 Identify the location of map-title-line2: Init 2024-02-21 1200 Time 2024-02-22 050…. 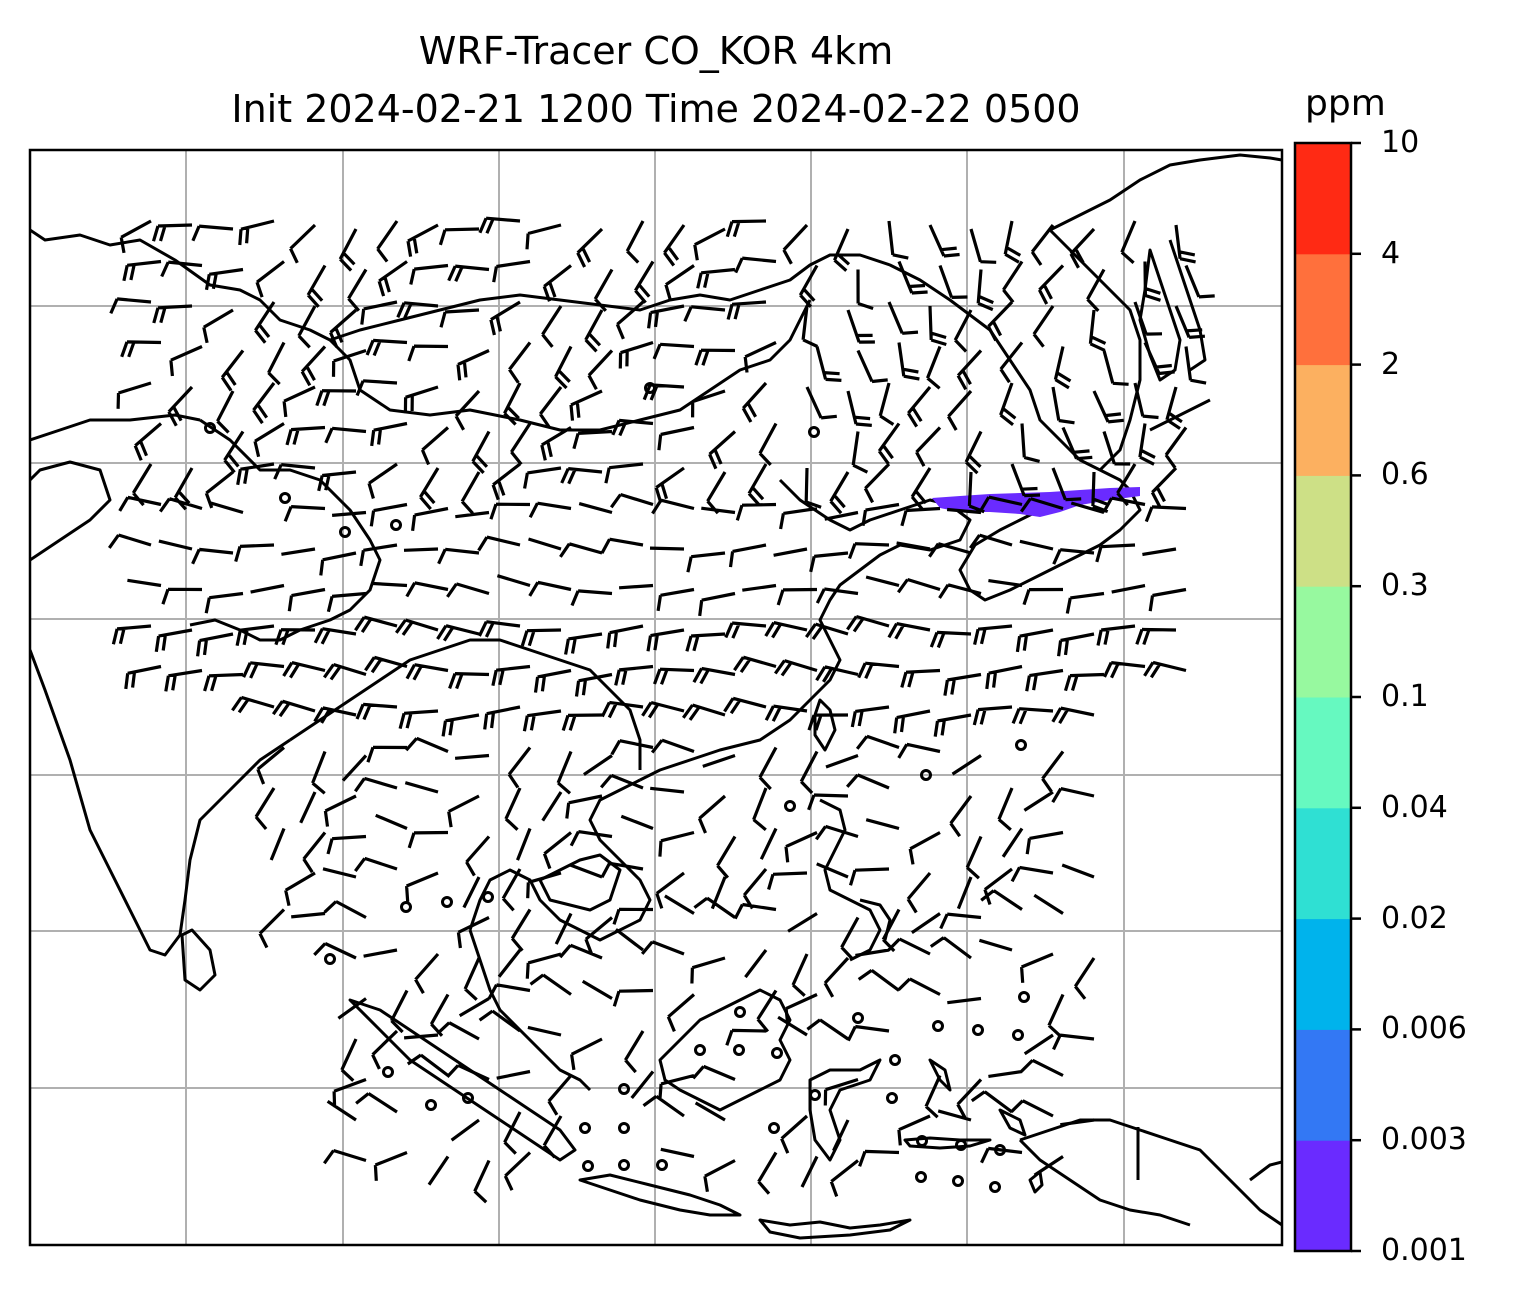
(656, 109).